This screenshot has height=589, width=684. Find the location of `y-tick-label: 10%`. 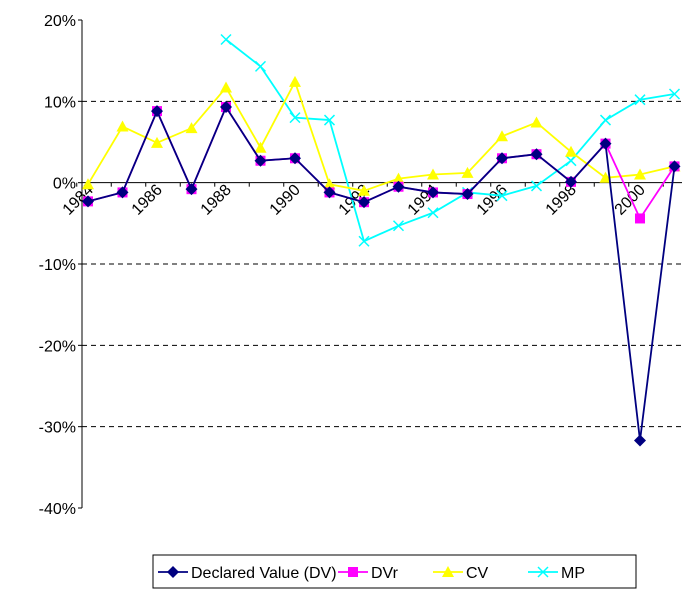

y-tick-label: 10% is located at coordinates (60, 102).